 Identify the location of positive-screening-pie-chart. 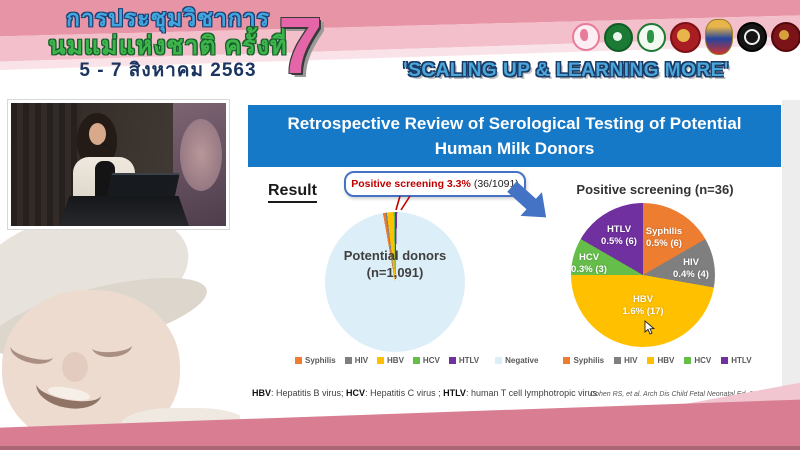
(643, 275).